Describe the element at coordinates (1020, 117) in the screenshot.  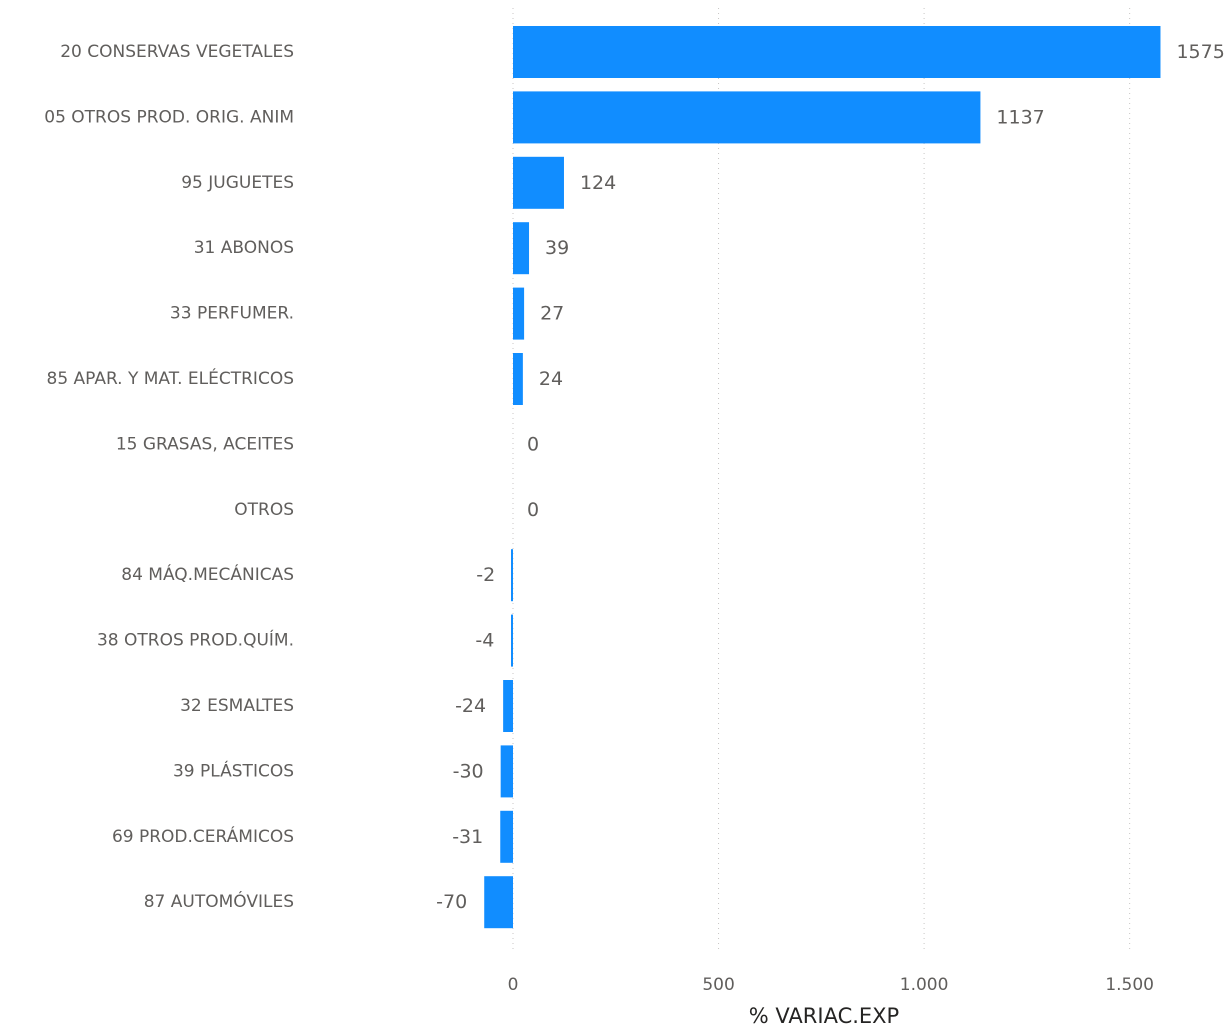
I see `data-label: 1137` at that location.